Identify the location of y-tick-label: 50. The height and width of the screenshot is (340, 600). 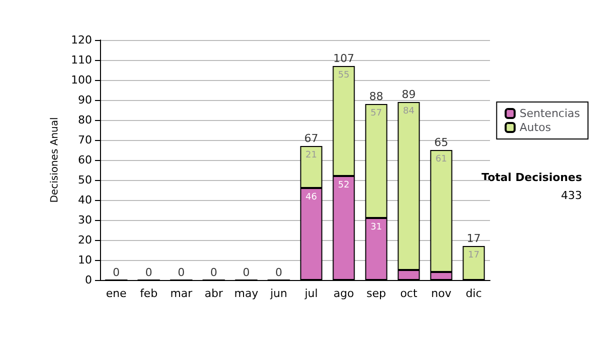
(85, 180).